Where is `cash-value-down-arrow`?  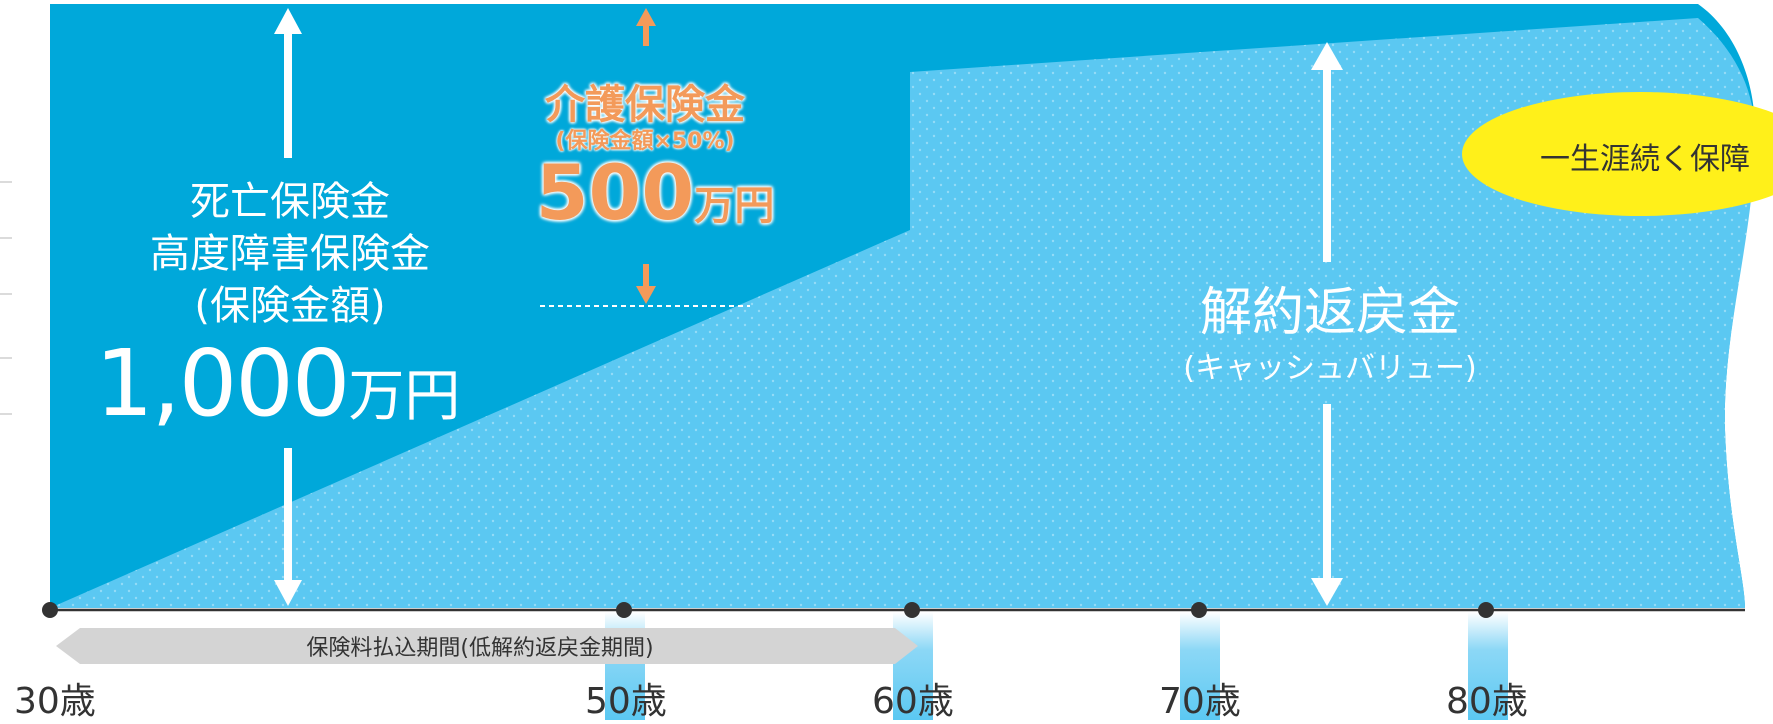 cash-value-down-arrow is located at coordinates (1327, 505).